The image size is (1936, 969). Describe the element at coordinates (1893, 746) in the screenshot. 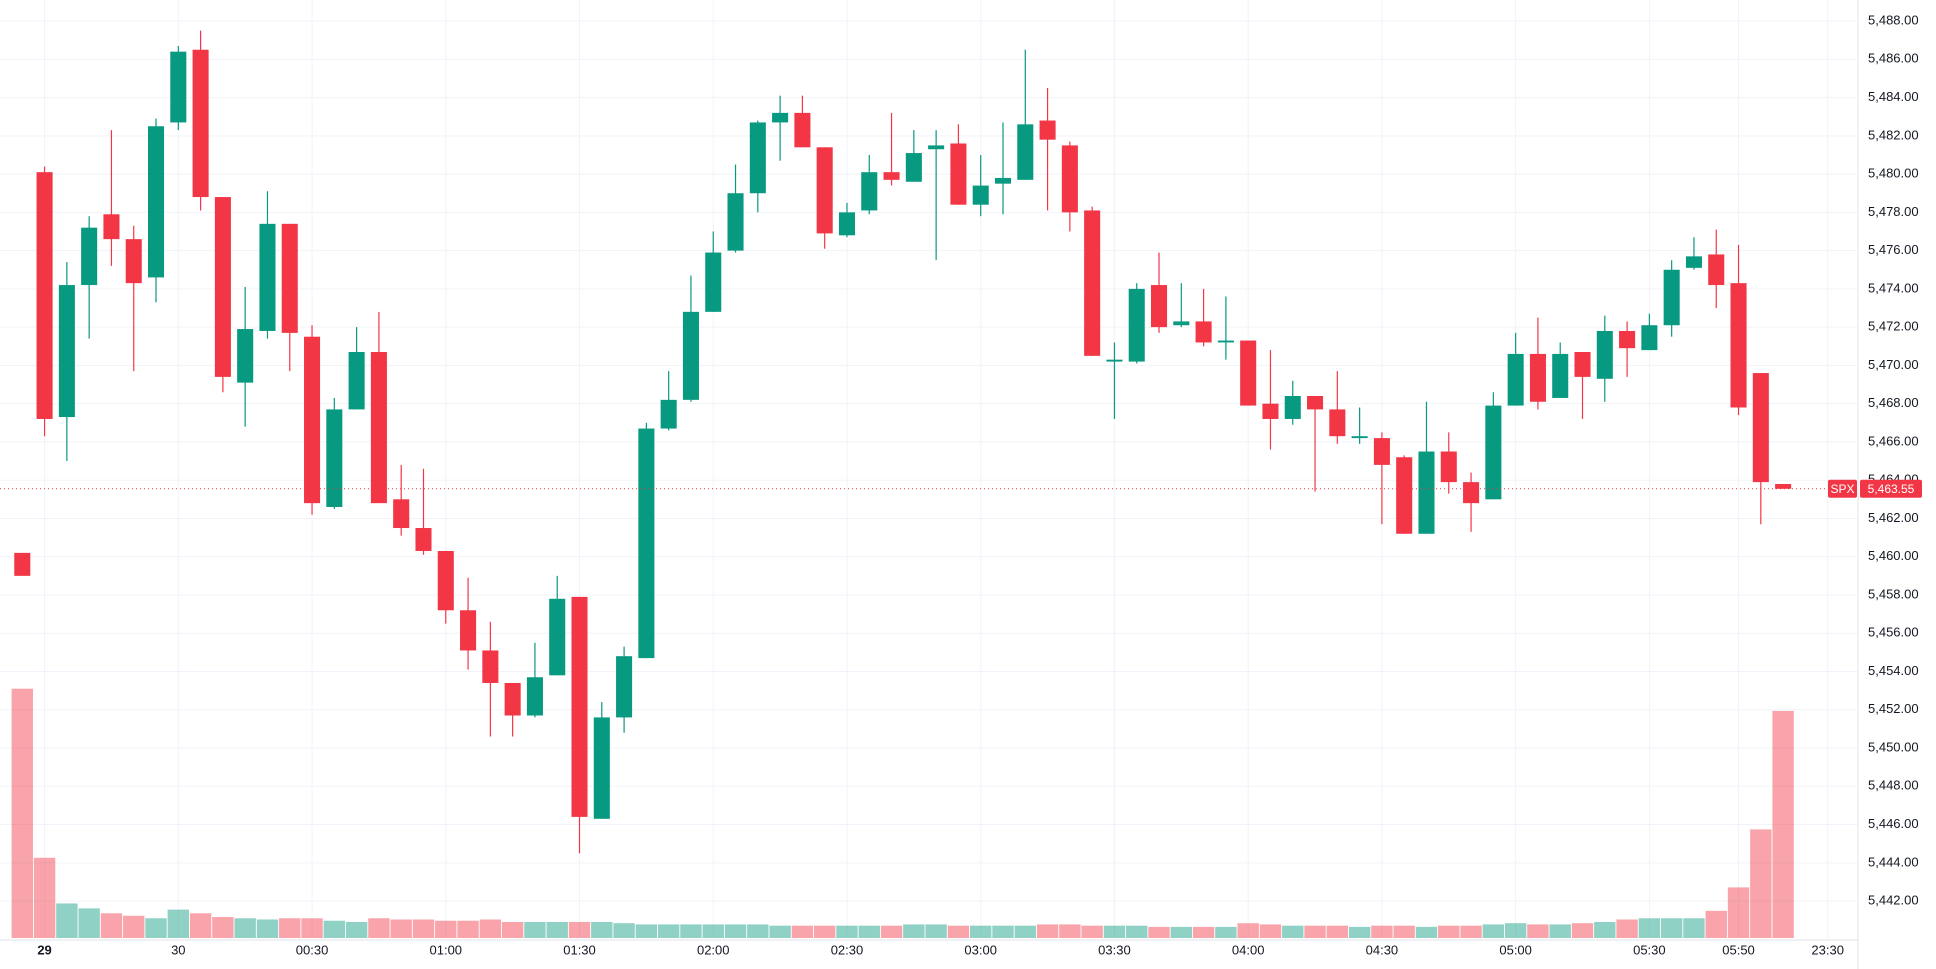

I see `y-tick-label: 5,450.00` at that location.